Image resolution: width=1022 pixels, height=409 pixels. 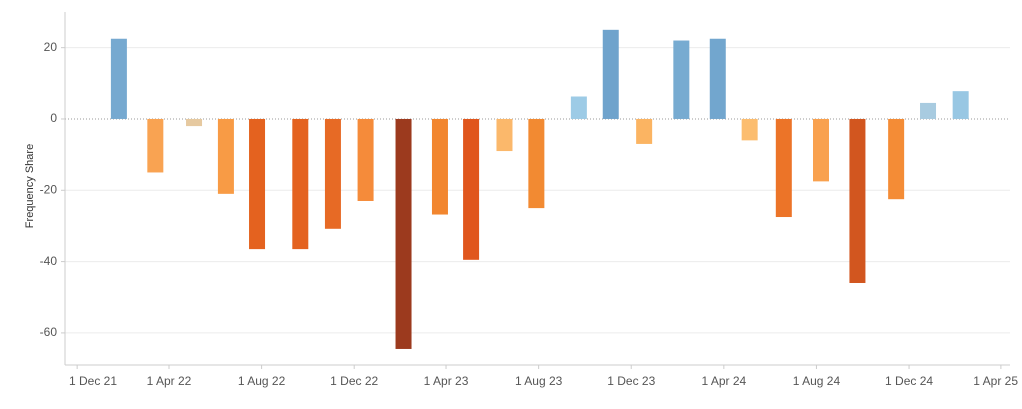 What do you see at coordinates (49, 189) in the screenshot?
I see `y-tick-label: -20` at bounding box center [49, 189].